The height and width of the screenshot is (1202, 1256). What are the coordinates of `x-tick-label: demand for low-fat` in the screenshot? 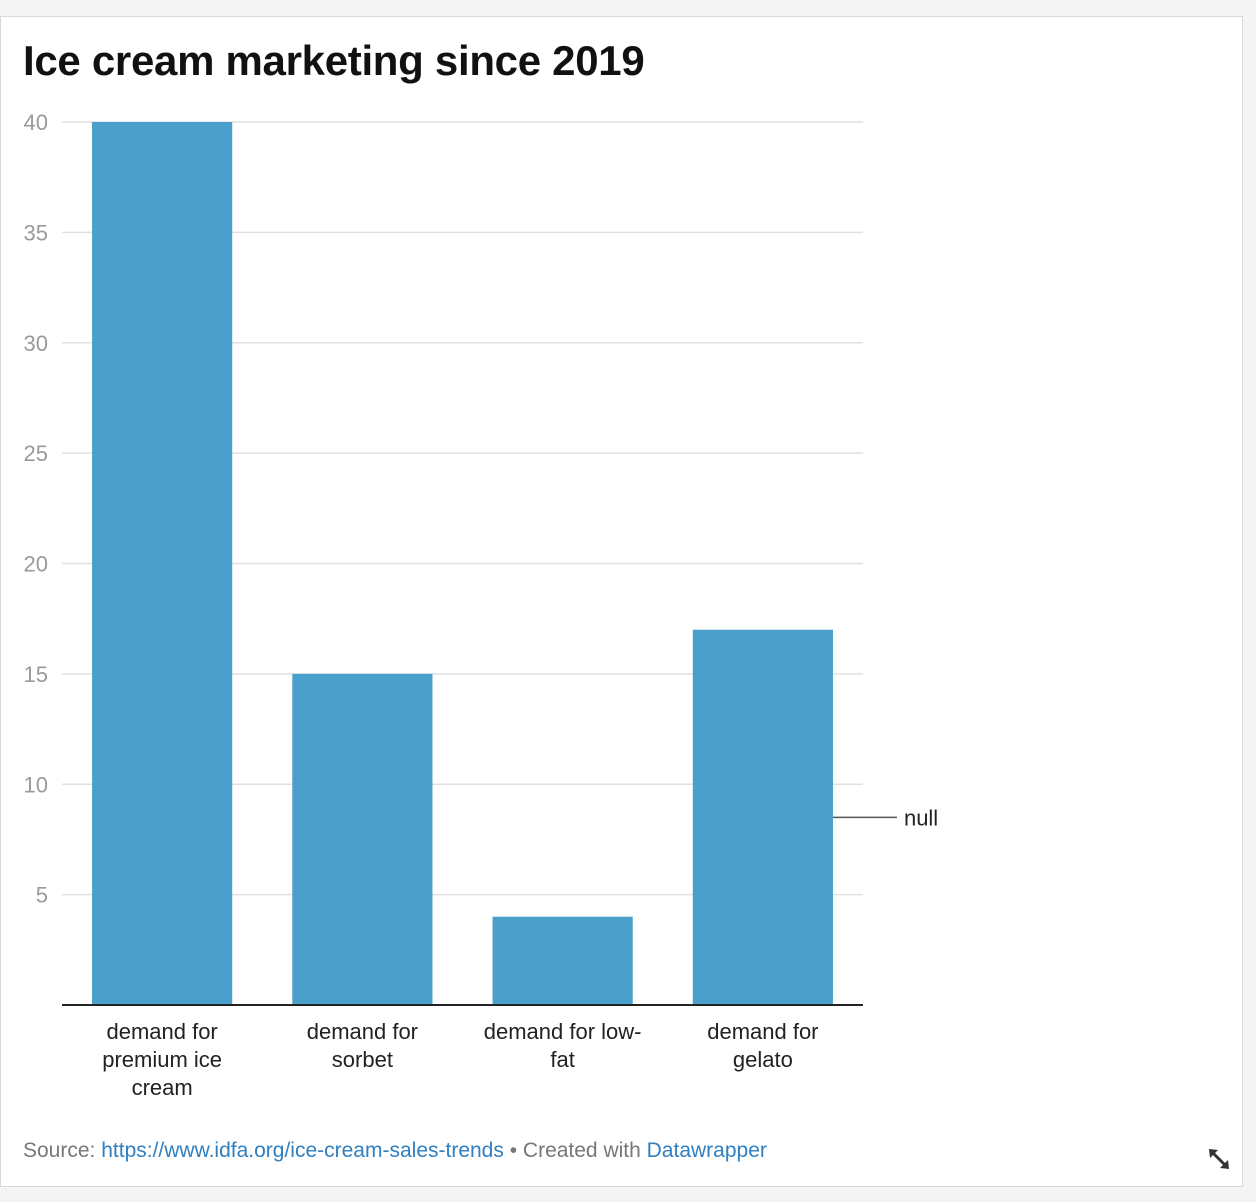 It's located at (563, 1045).